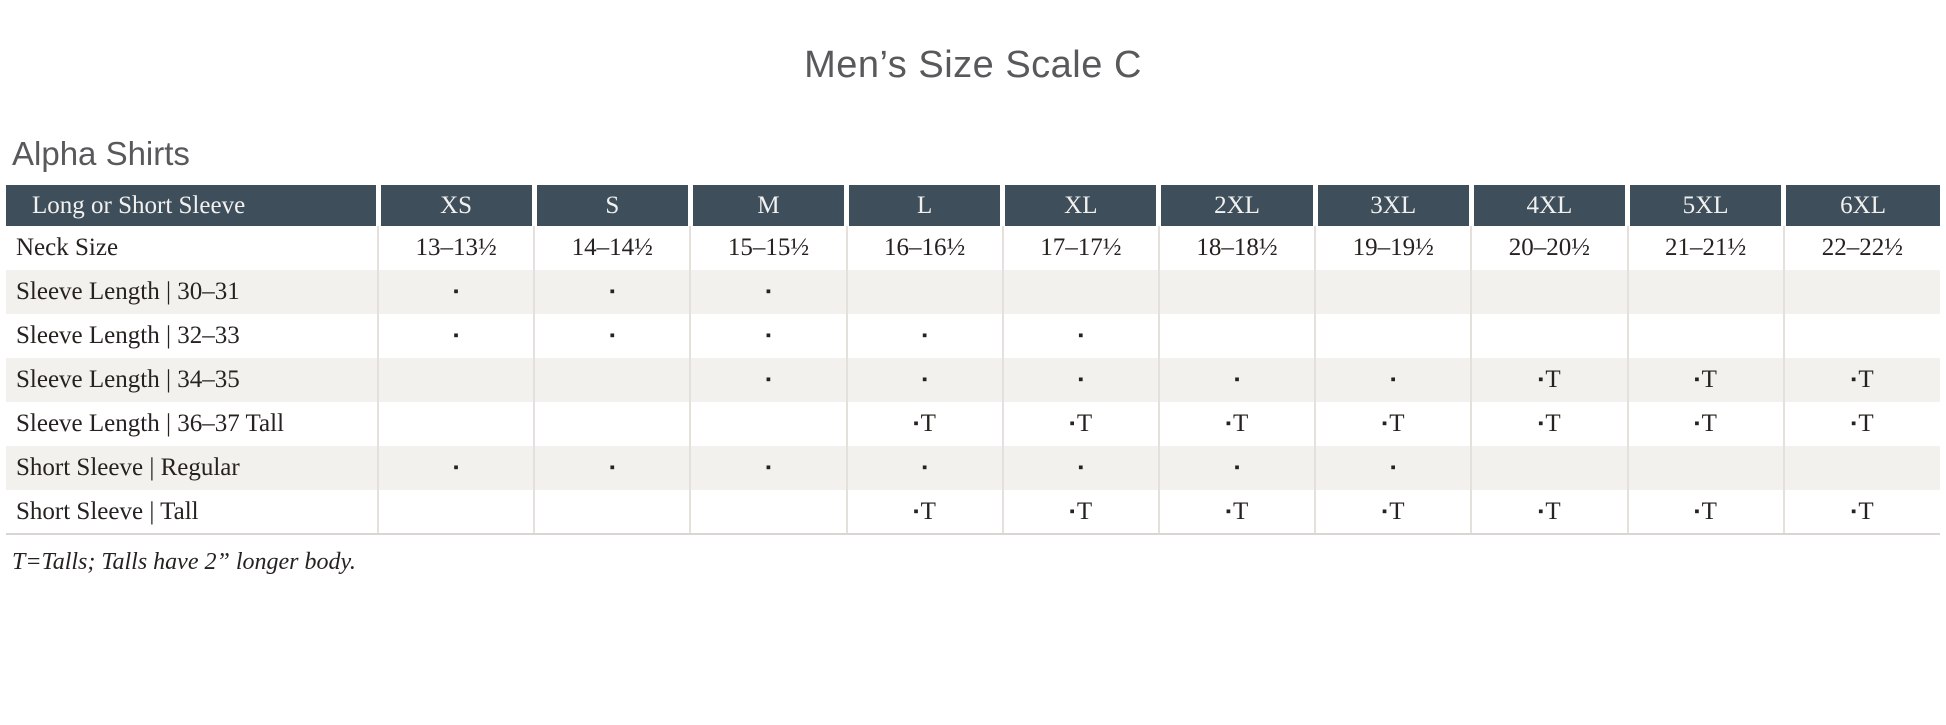 The width and height of the screenshot is (1946, 725). I want to click on footnote: T=Talls; Talls have 2” longer body., so click(184, 562).